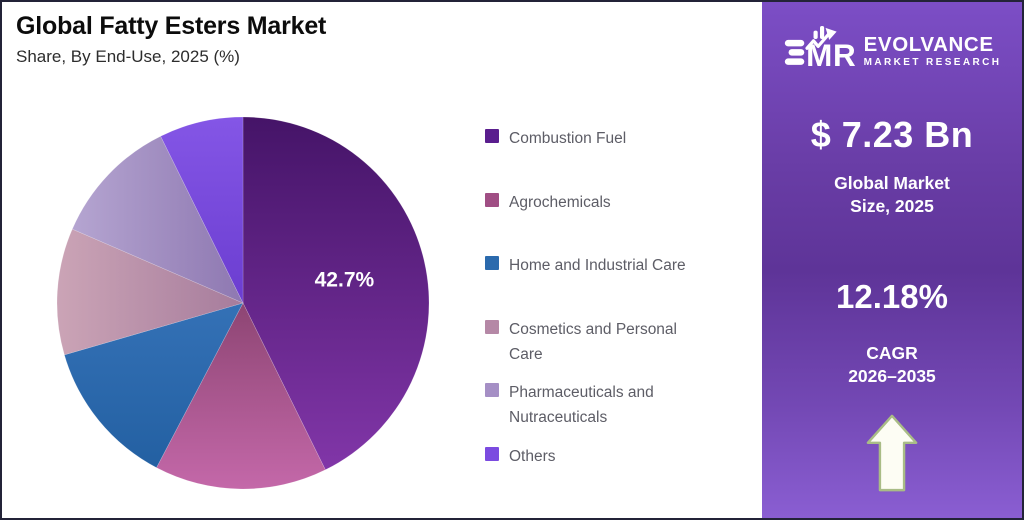  Describe the element at coordinates (928, 44) in the screenshot. I see `brand-name: EVOLVANCE` at that location.